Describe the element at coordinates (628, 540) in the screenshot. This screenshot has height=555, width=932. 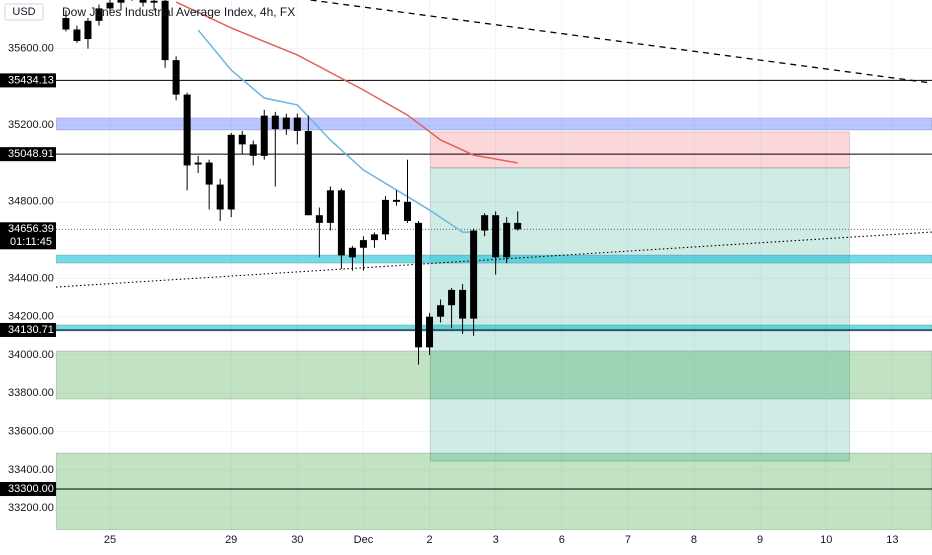
I see `x-tick-label: 7` at that location.